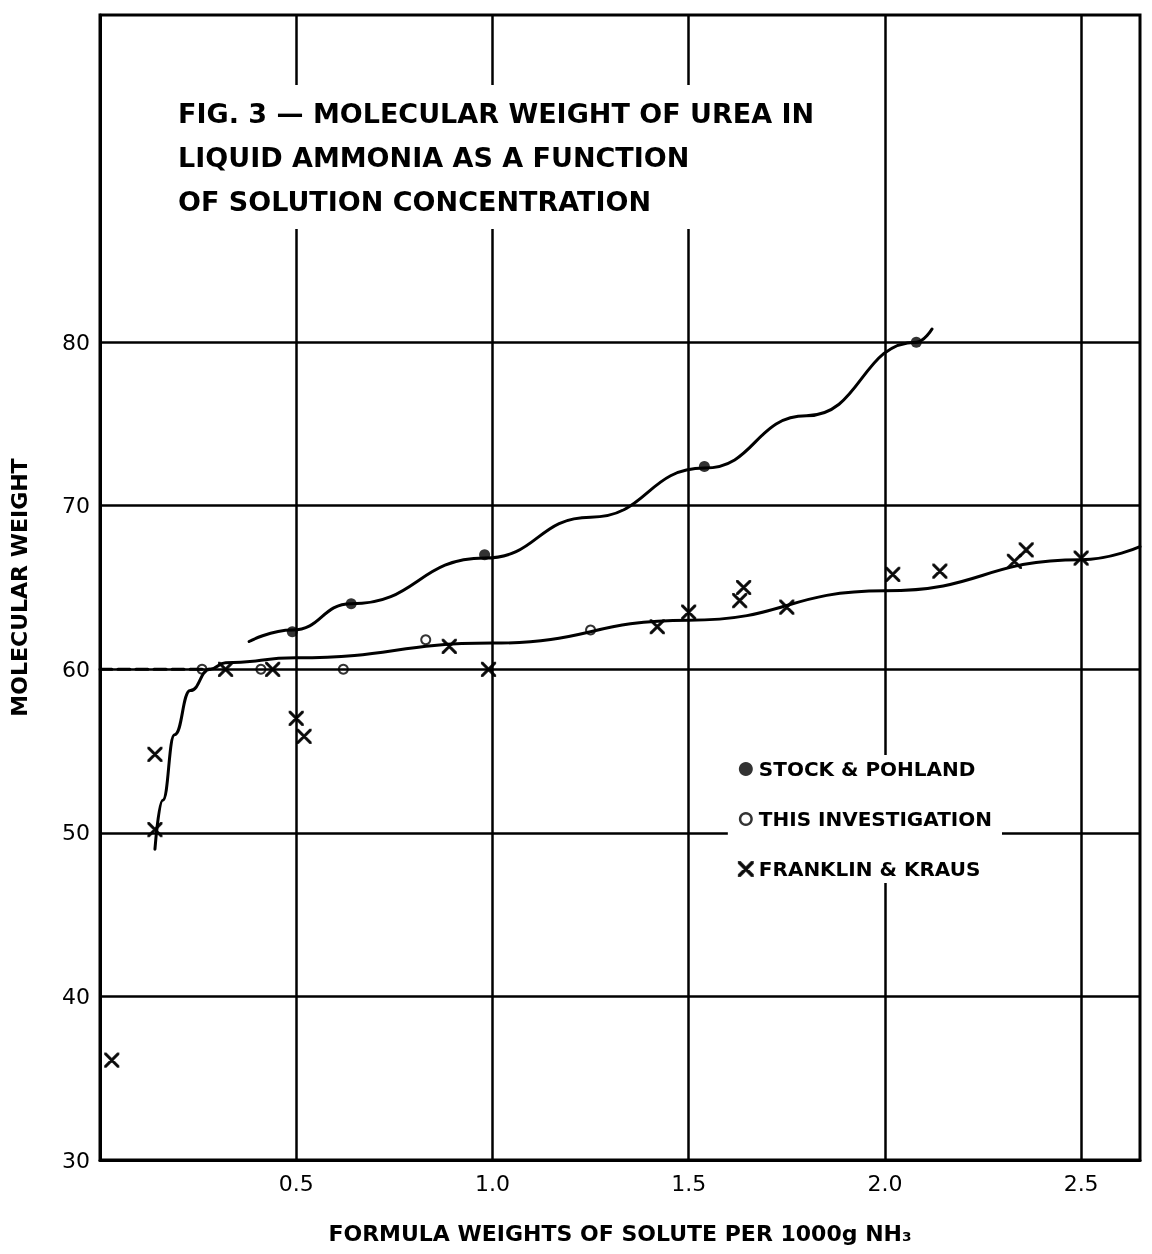 The height and width of the screenshot is (1254, 1152). I want to click on legend-label: THIS INVESTIGATION, so click(875, 819).